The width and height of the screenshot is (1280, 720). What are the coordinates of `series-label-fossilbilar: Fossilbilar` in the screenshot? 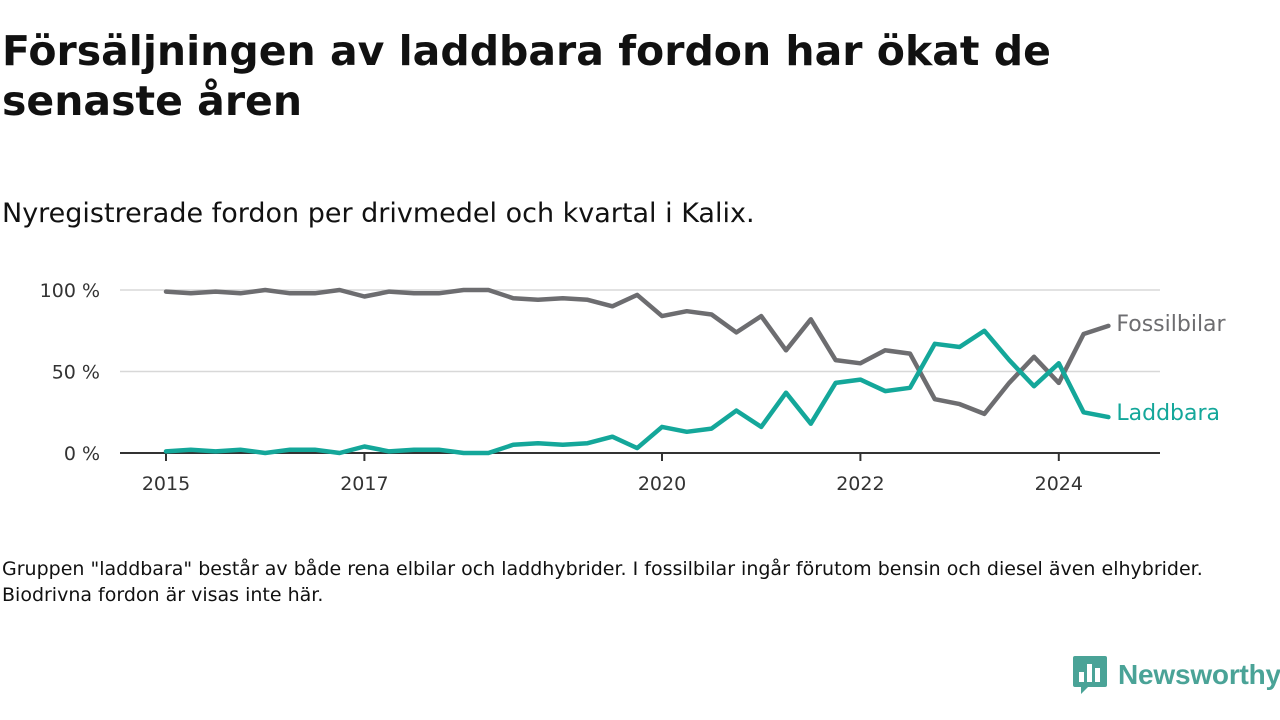 It's located at (1171, 324).